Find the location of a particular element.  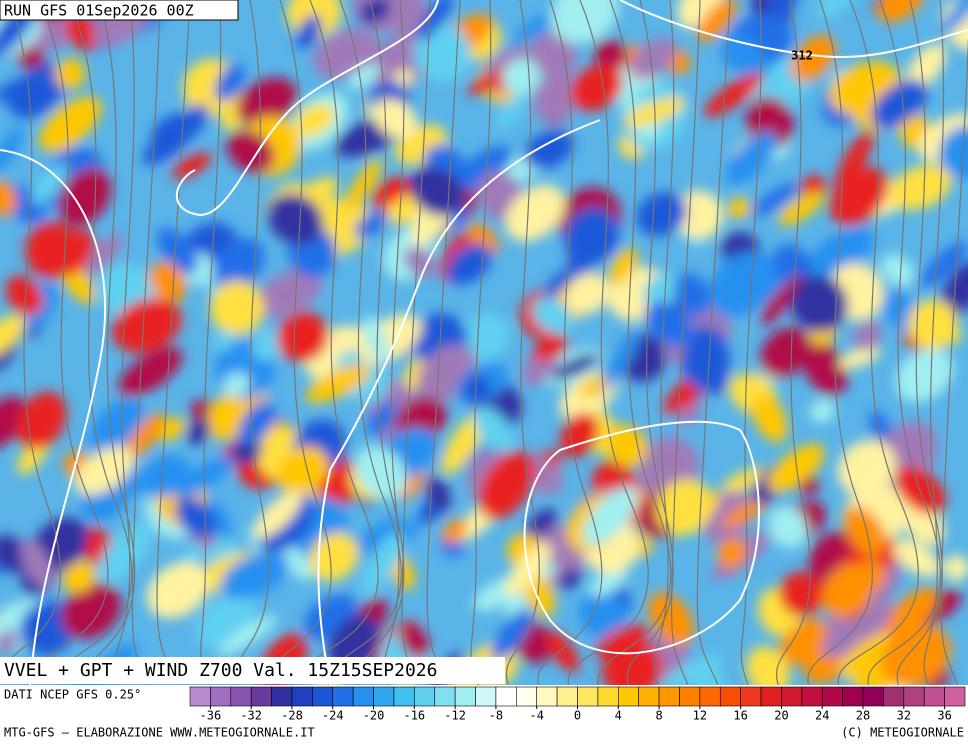

colorbar-tick-label: -4 is located at coordinates (536, 716).